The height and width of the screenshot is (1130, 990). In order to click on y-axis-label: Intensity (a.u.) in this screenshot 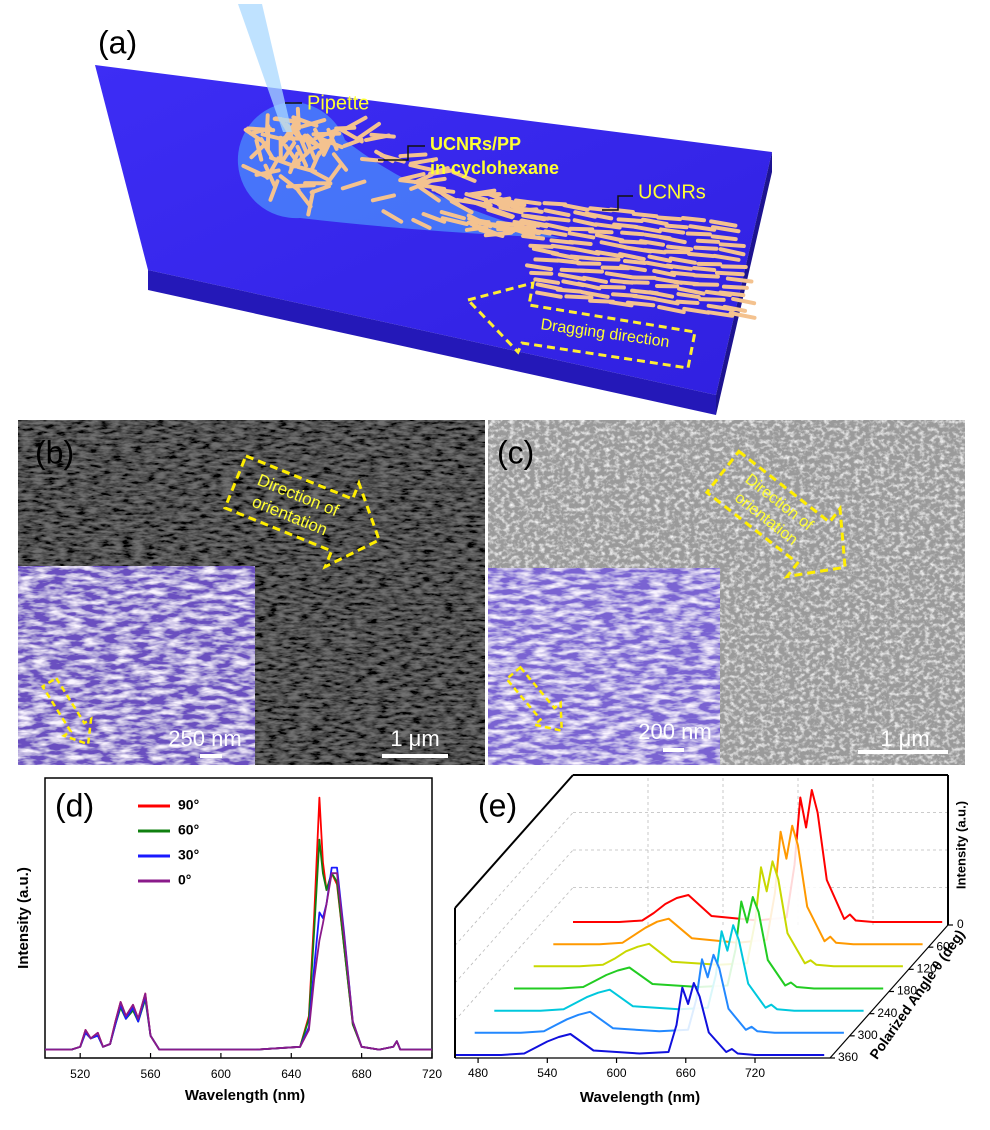, I will do `click(23, 918)`.